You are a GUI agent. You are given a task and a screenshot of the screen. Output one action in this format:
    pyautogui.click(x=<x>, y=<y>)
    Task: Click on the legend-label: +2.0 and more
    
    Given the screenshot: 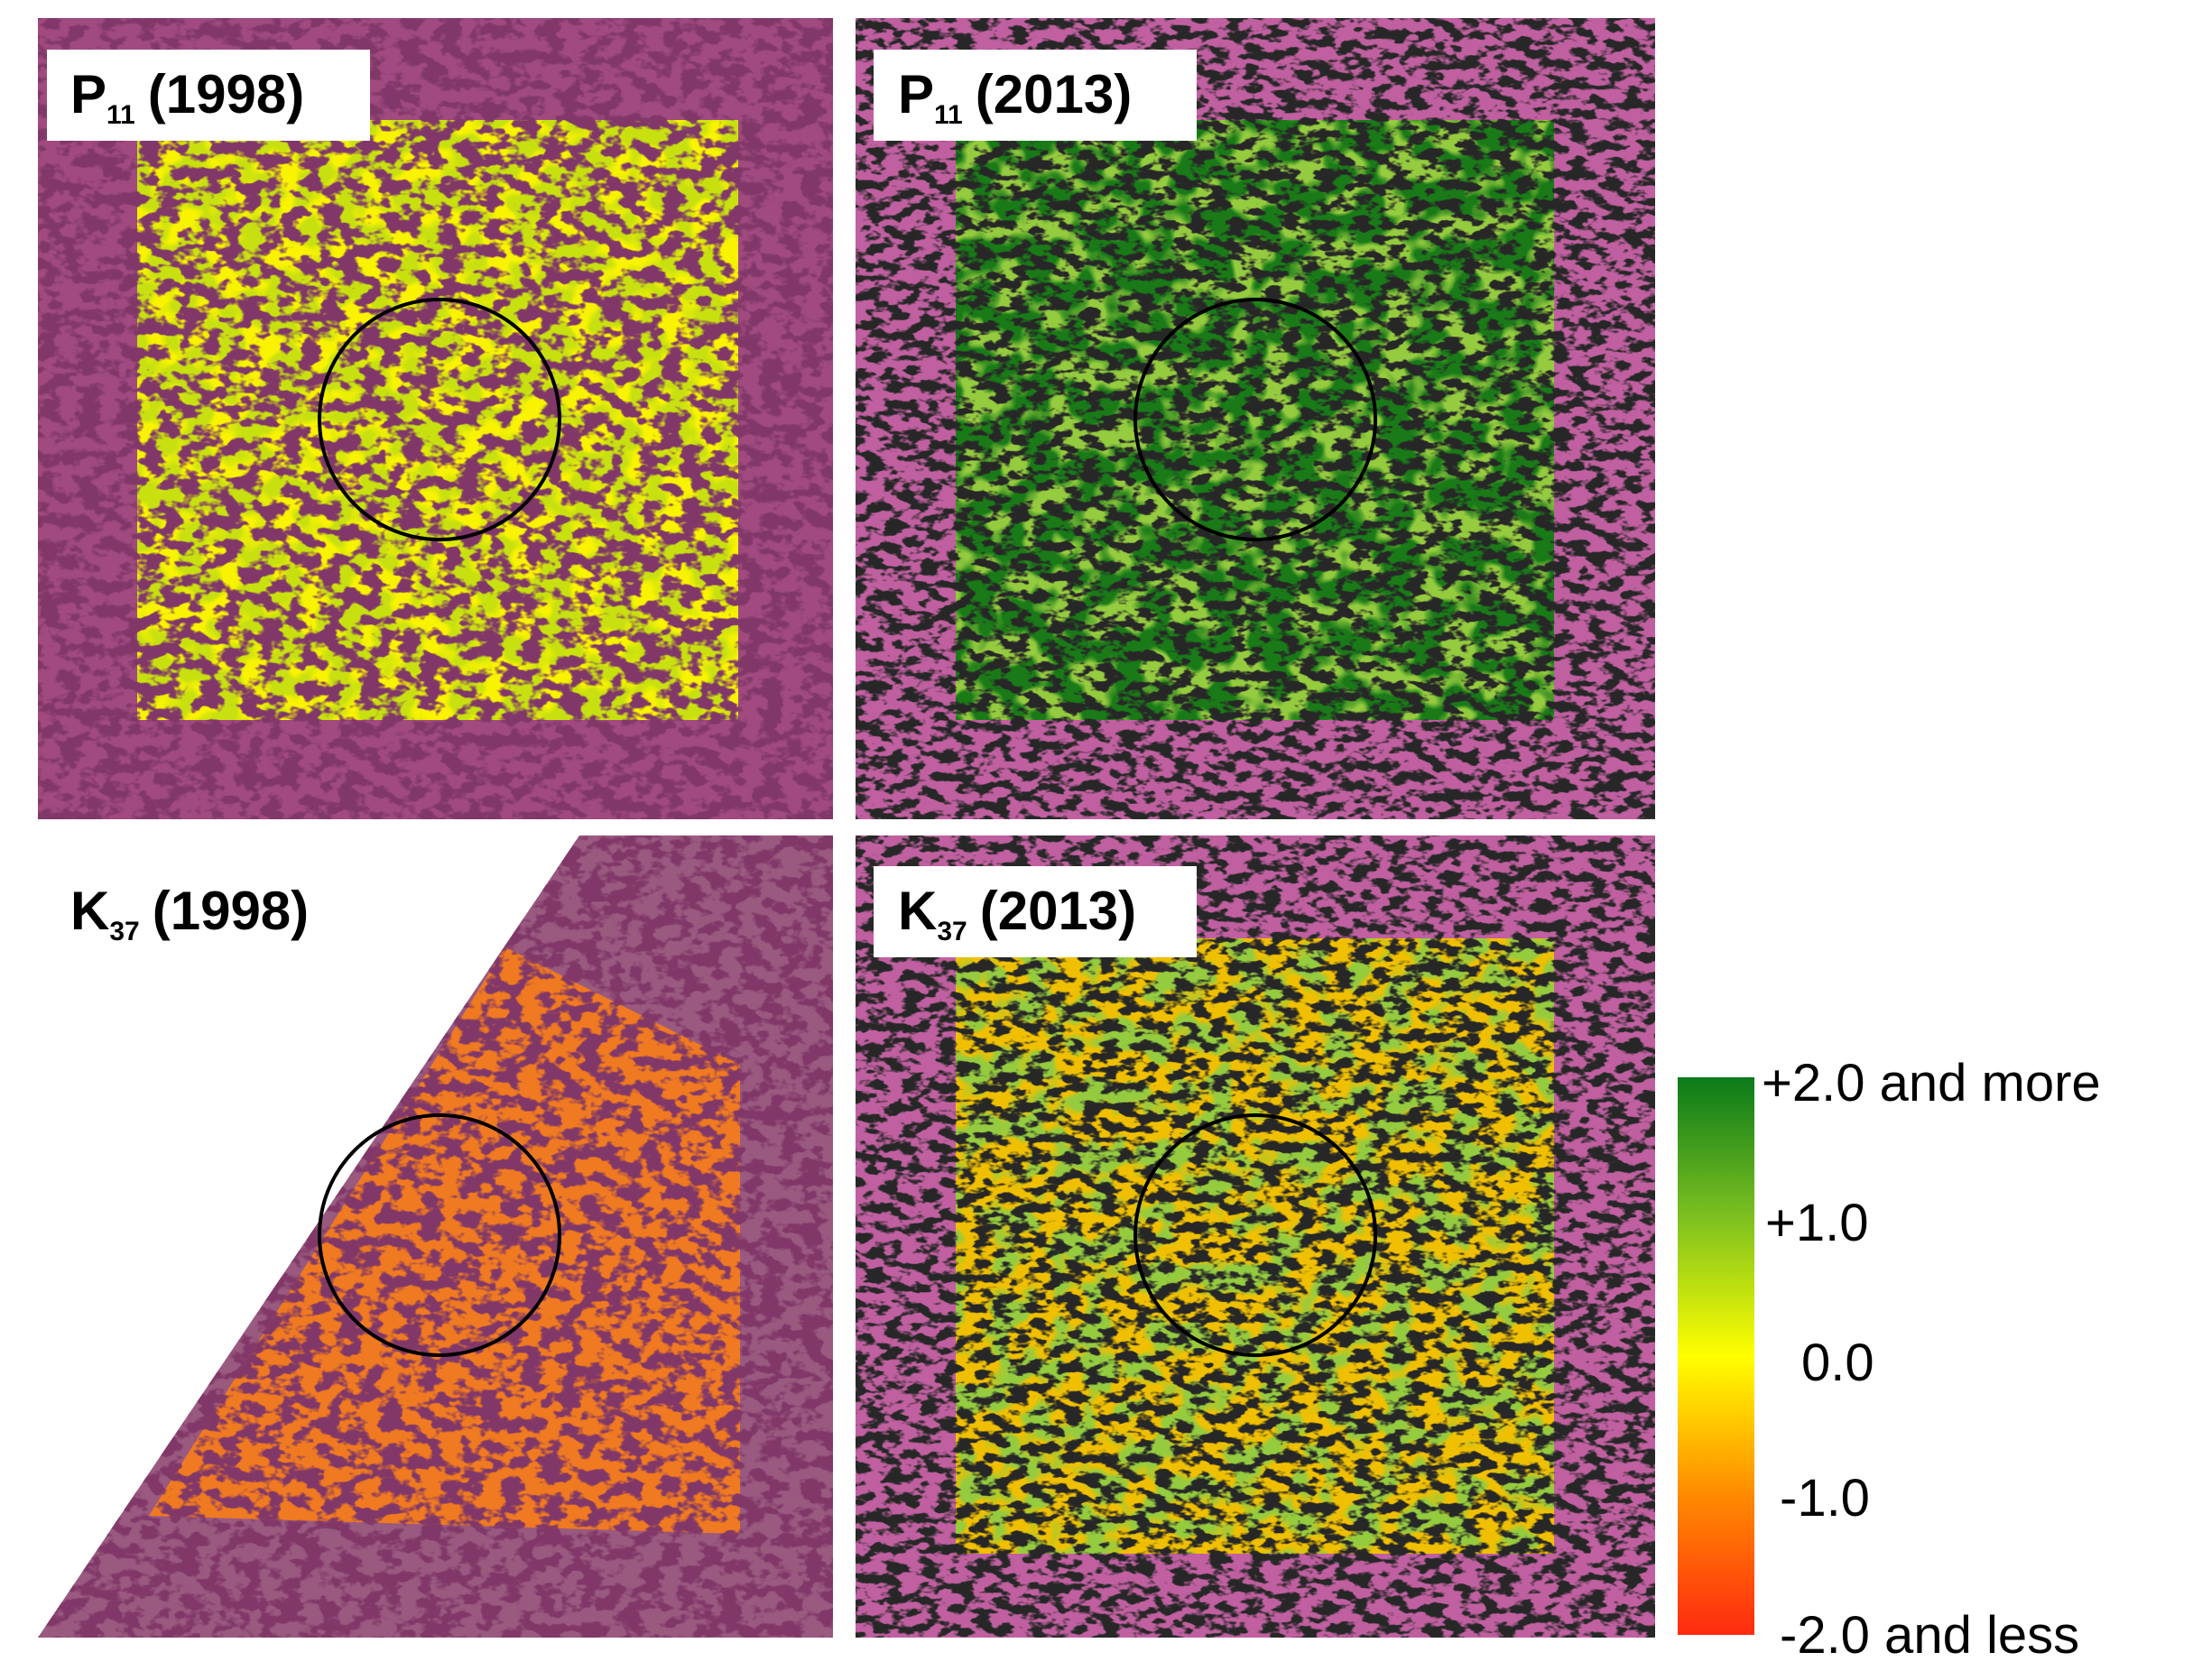 What is the action you would take?
    pyautogui.click(x=1931, y=1083)
    